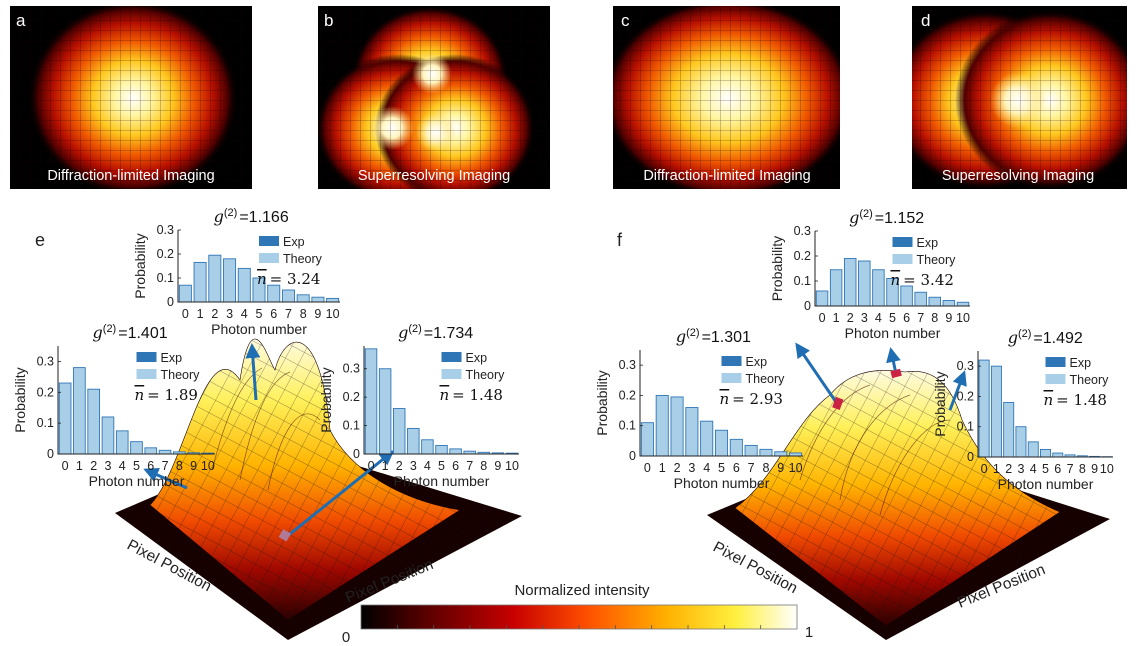  Describe the element at coordinates (1045, 337) in the screenshot. I see `histogram-title: g(2) =1.492` at that location.